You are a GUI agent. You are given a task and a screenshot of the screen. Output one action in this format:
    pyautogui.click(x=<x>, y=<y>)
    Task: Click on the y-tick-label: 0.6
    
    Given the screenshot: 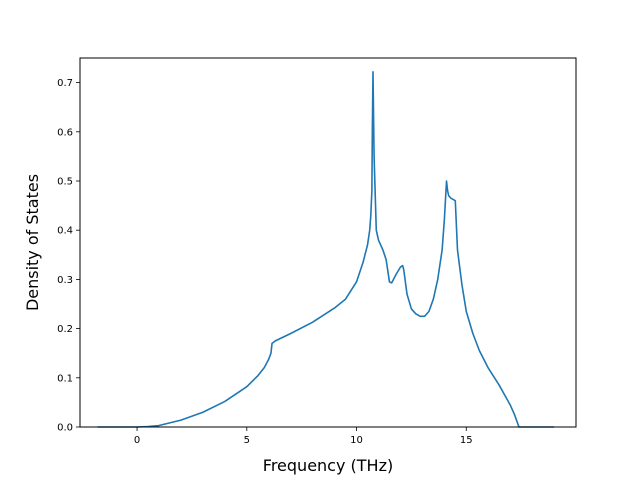 What is the action you would take?
    pyautogui.click(x=65, y=132)
    